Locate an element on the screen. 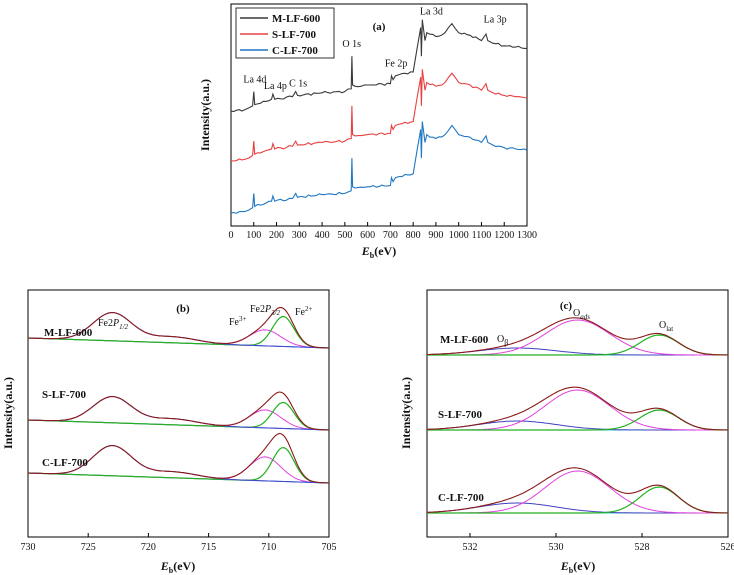 The image size is (734, 575). annotation-fe2p32: Fe2P3/2 is located at coordinates (265, 310).